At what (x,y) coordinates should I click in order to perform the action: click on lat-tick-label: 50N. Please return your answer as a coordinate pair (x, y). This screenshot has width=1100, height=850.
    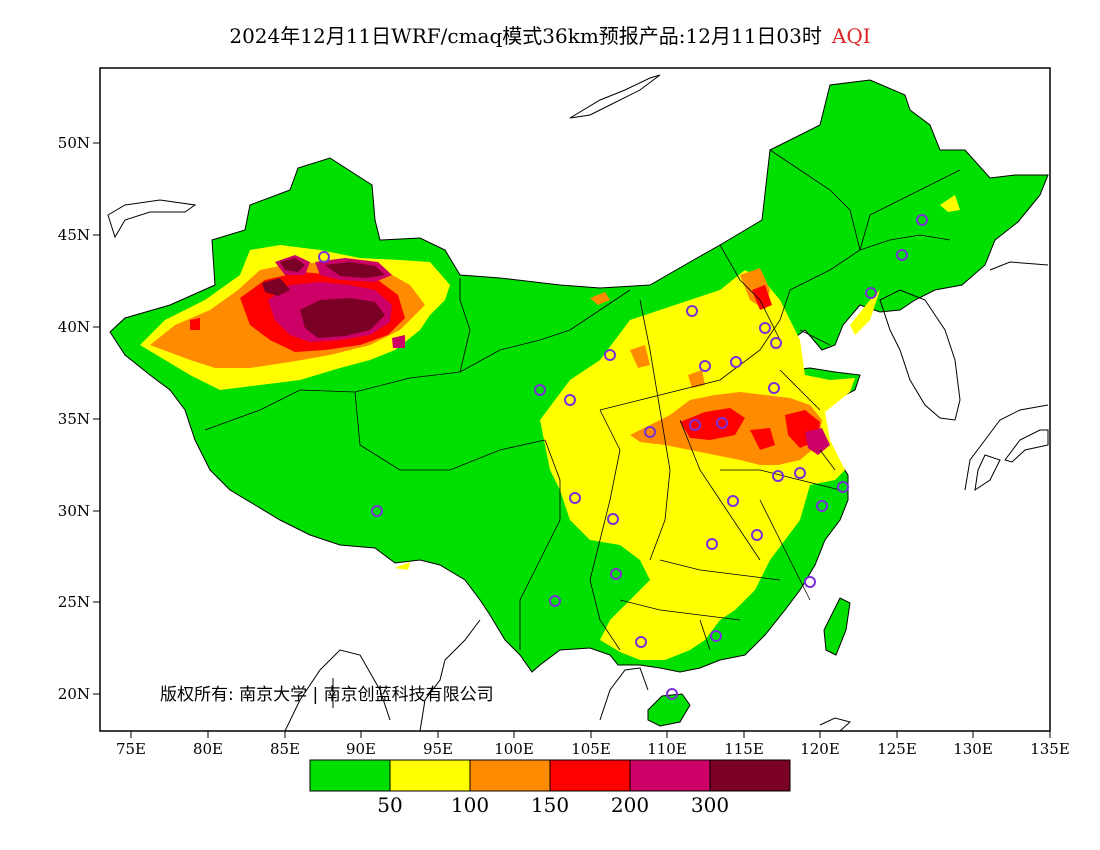
    Looking at the image, I should click on (74, 143).